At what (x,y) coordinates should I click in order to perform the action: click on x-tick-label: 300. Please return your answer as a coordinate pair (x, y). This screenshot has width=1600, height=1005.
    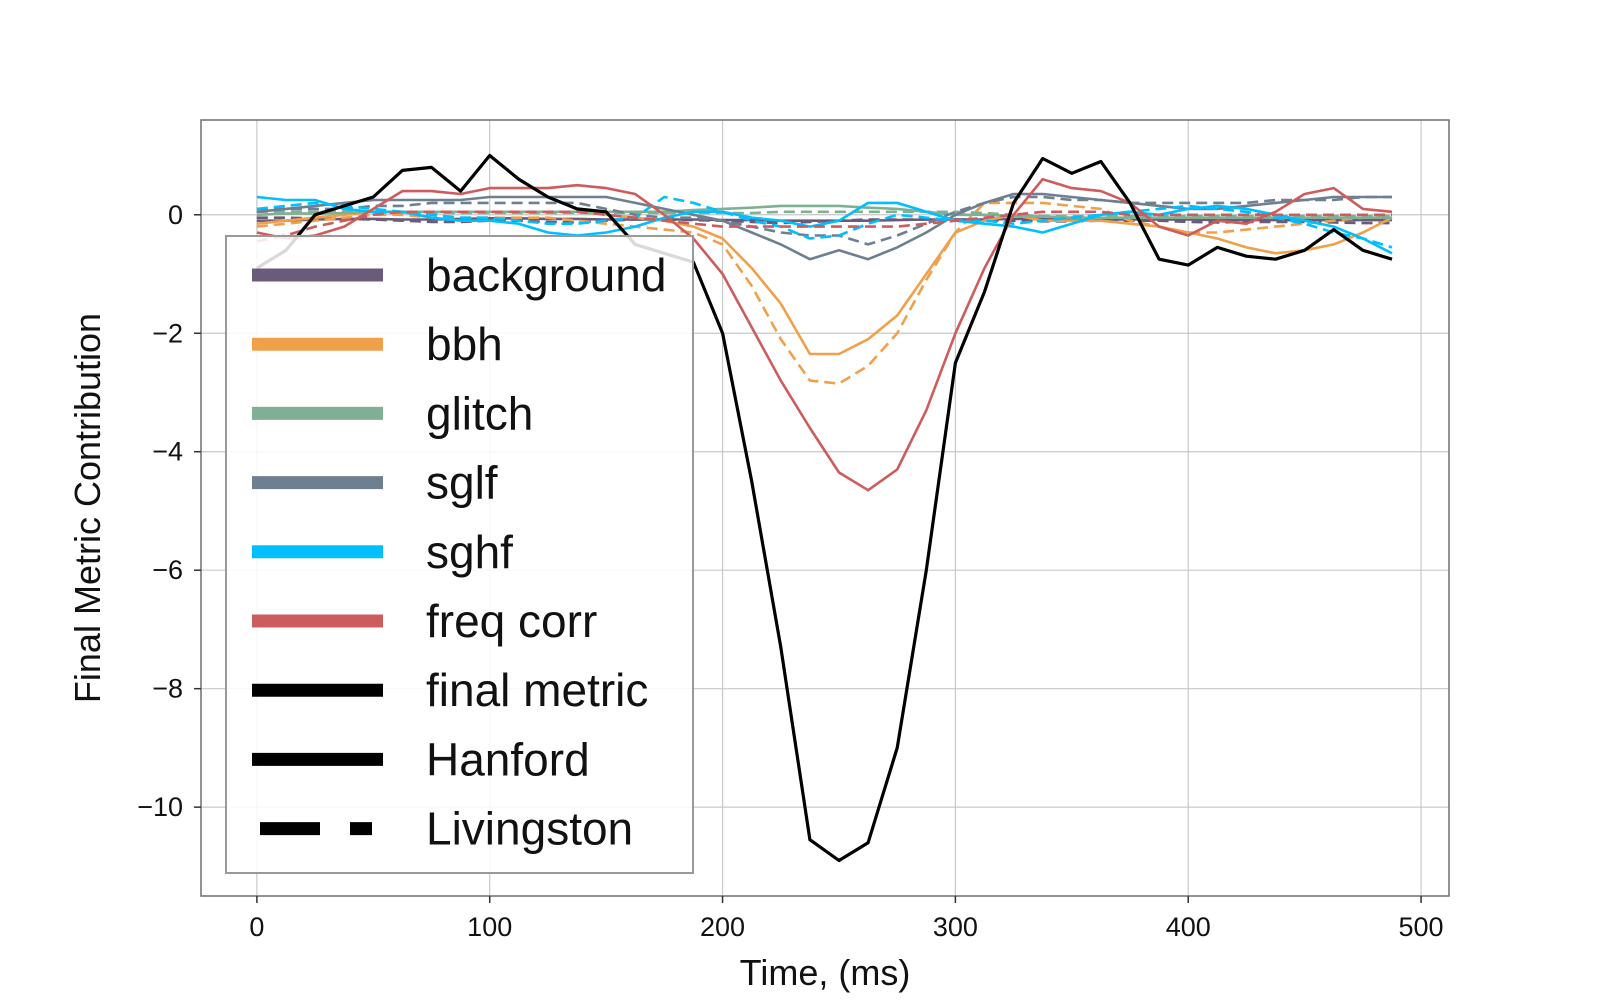
    Looking at the image, I should click on (955, 927).